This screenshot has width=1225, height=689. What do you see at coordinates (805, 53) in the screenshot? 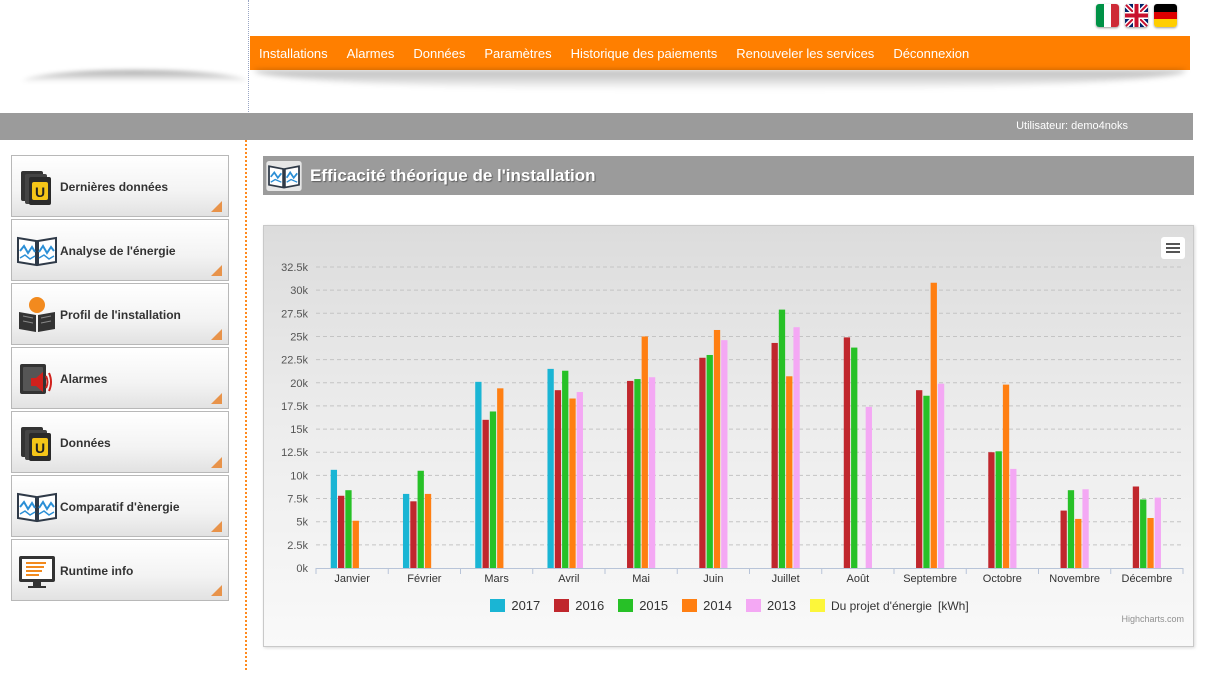
I see `menu-renouveler-services: Renouveler les services` at bounding box center [805, 53].